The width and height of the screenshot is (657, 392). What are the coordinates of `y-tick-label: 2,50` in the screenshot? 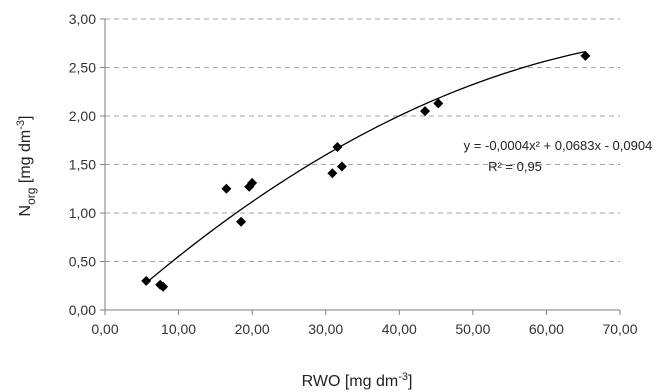 It's located at (82, 68).